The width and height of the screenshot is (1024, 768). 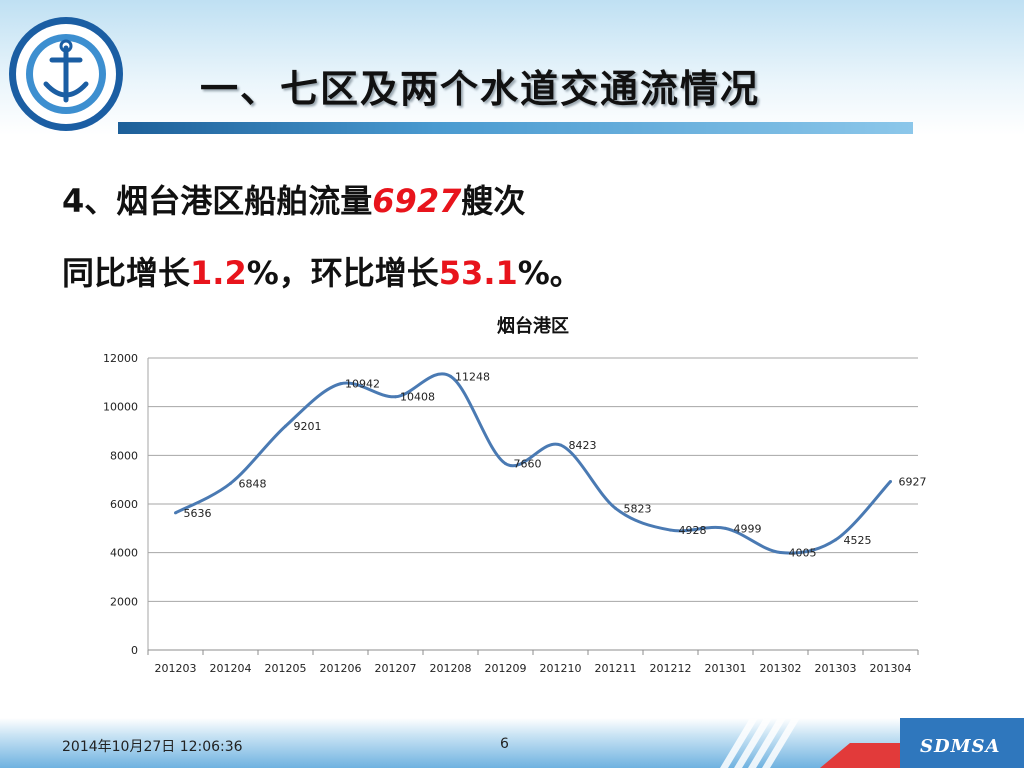 What do you see at coordinates (506, 668) in the screenshot?
I see `x-tick-label: 201209` at bounding box center [506, 668].